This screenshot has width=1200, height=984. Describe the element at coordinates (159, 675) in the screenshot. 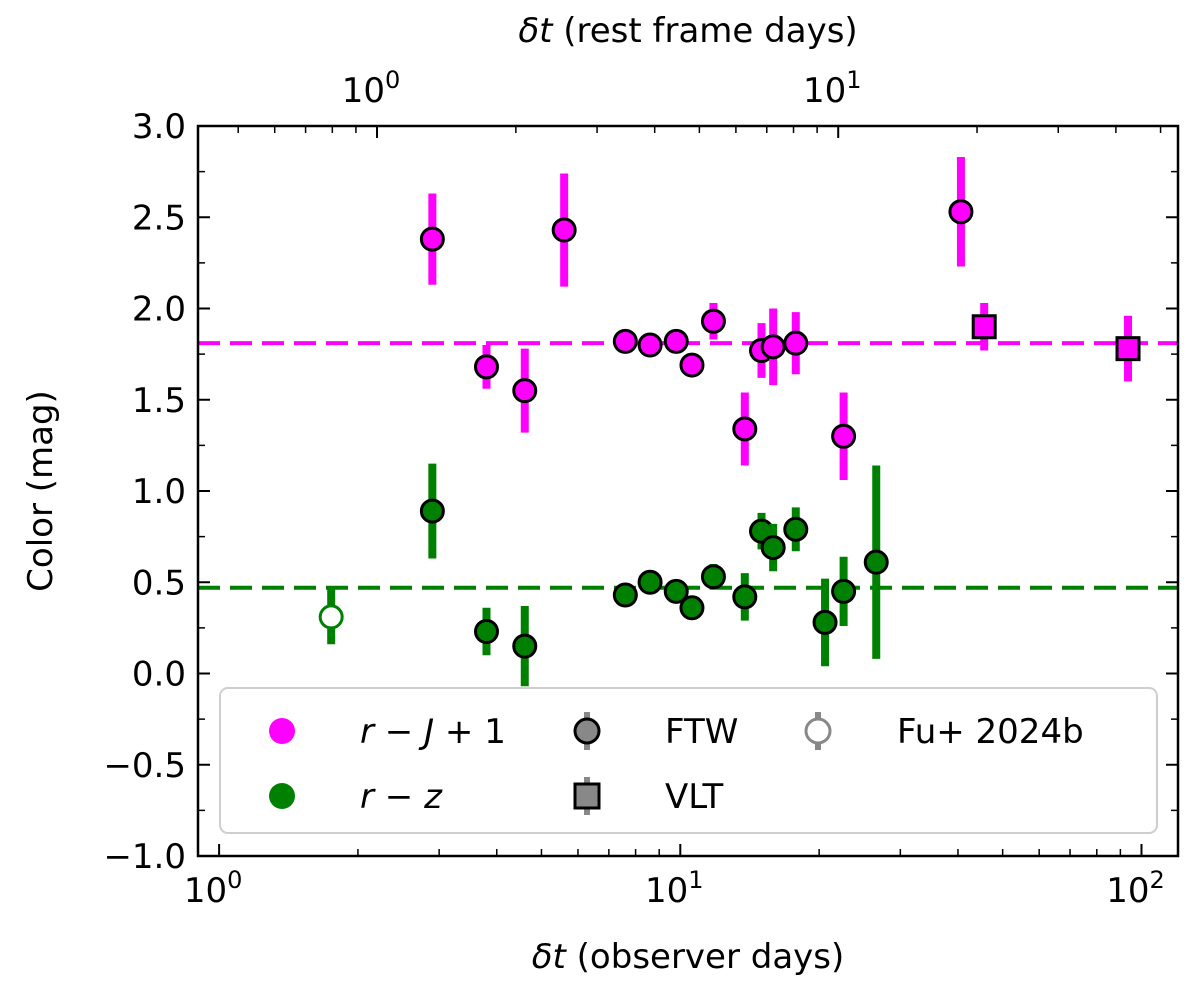

I see `y-tick-label: 0.0` at that location.